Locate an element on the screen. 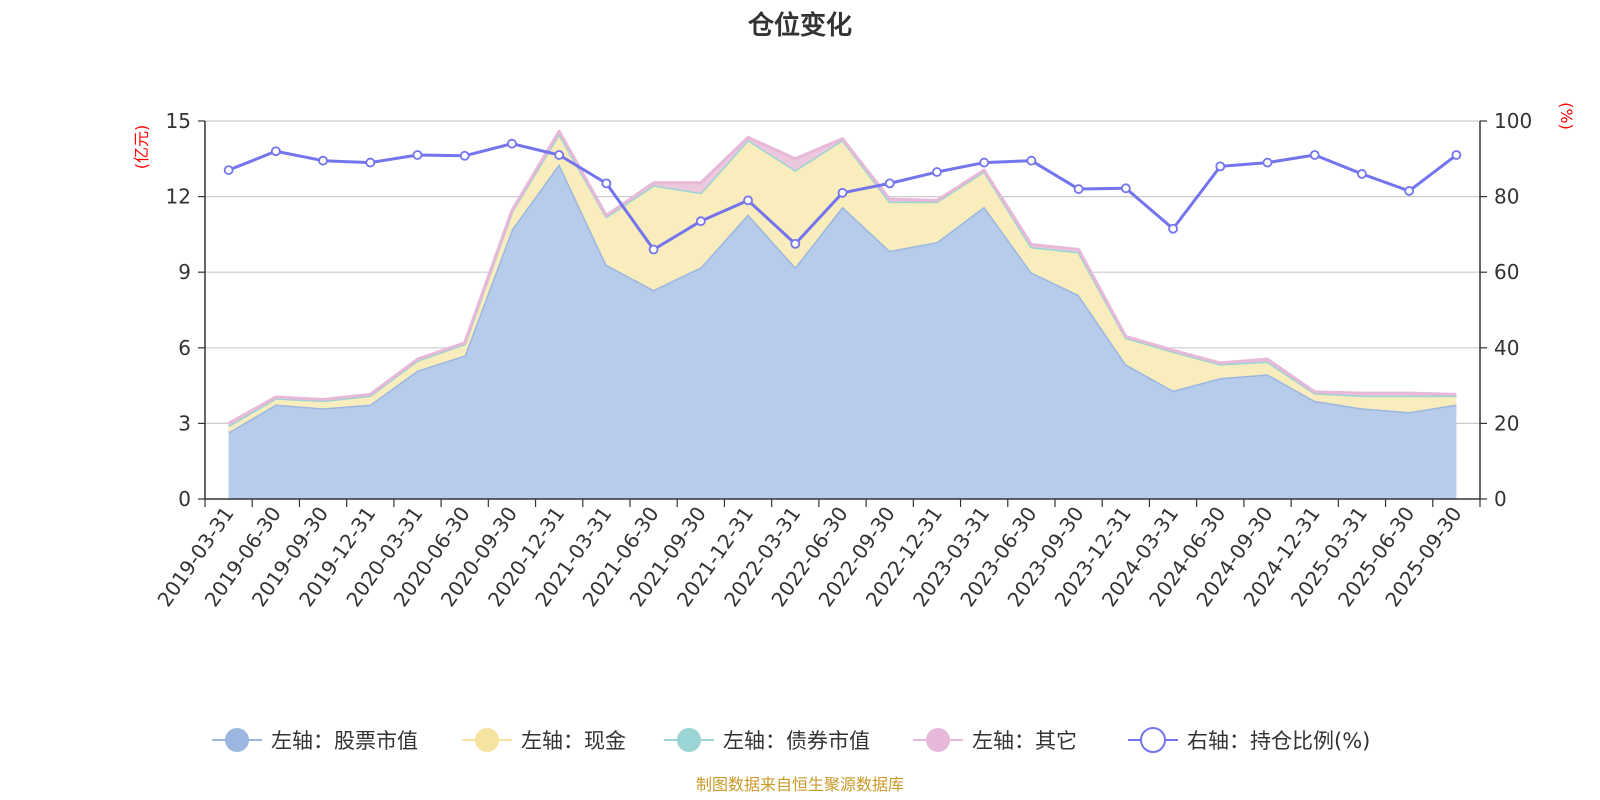 The width and height of the screenshot is (1600, 800). left-axis-tick-label: 0 is located at coordinates (184, 499).